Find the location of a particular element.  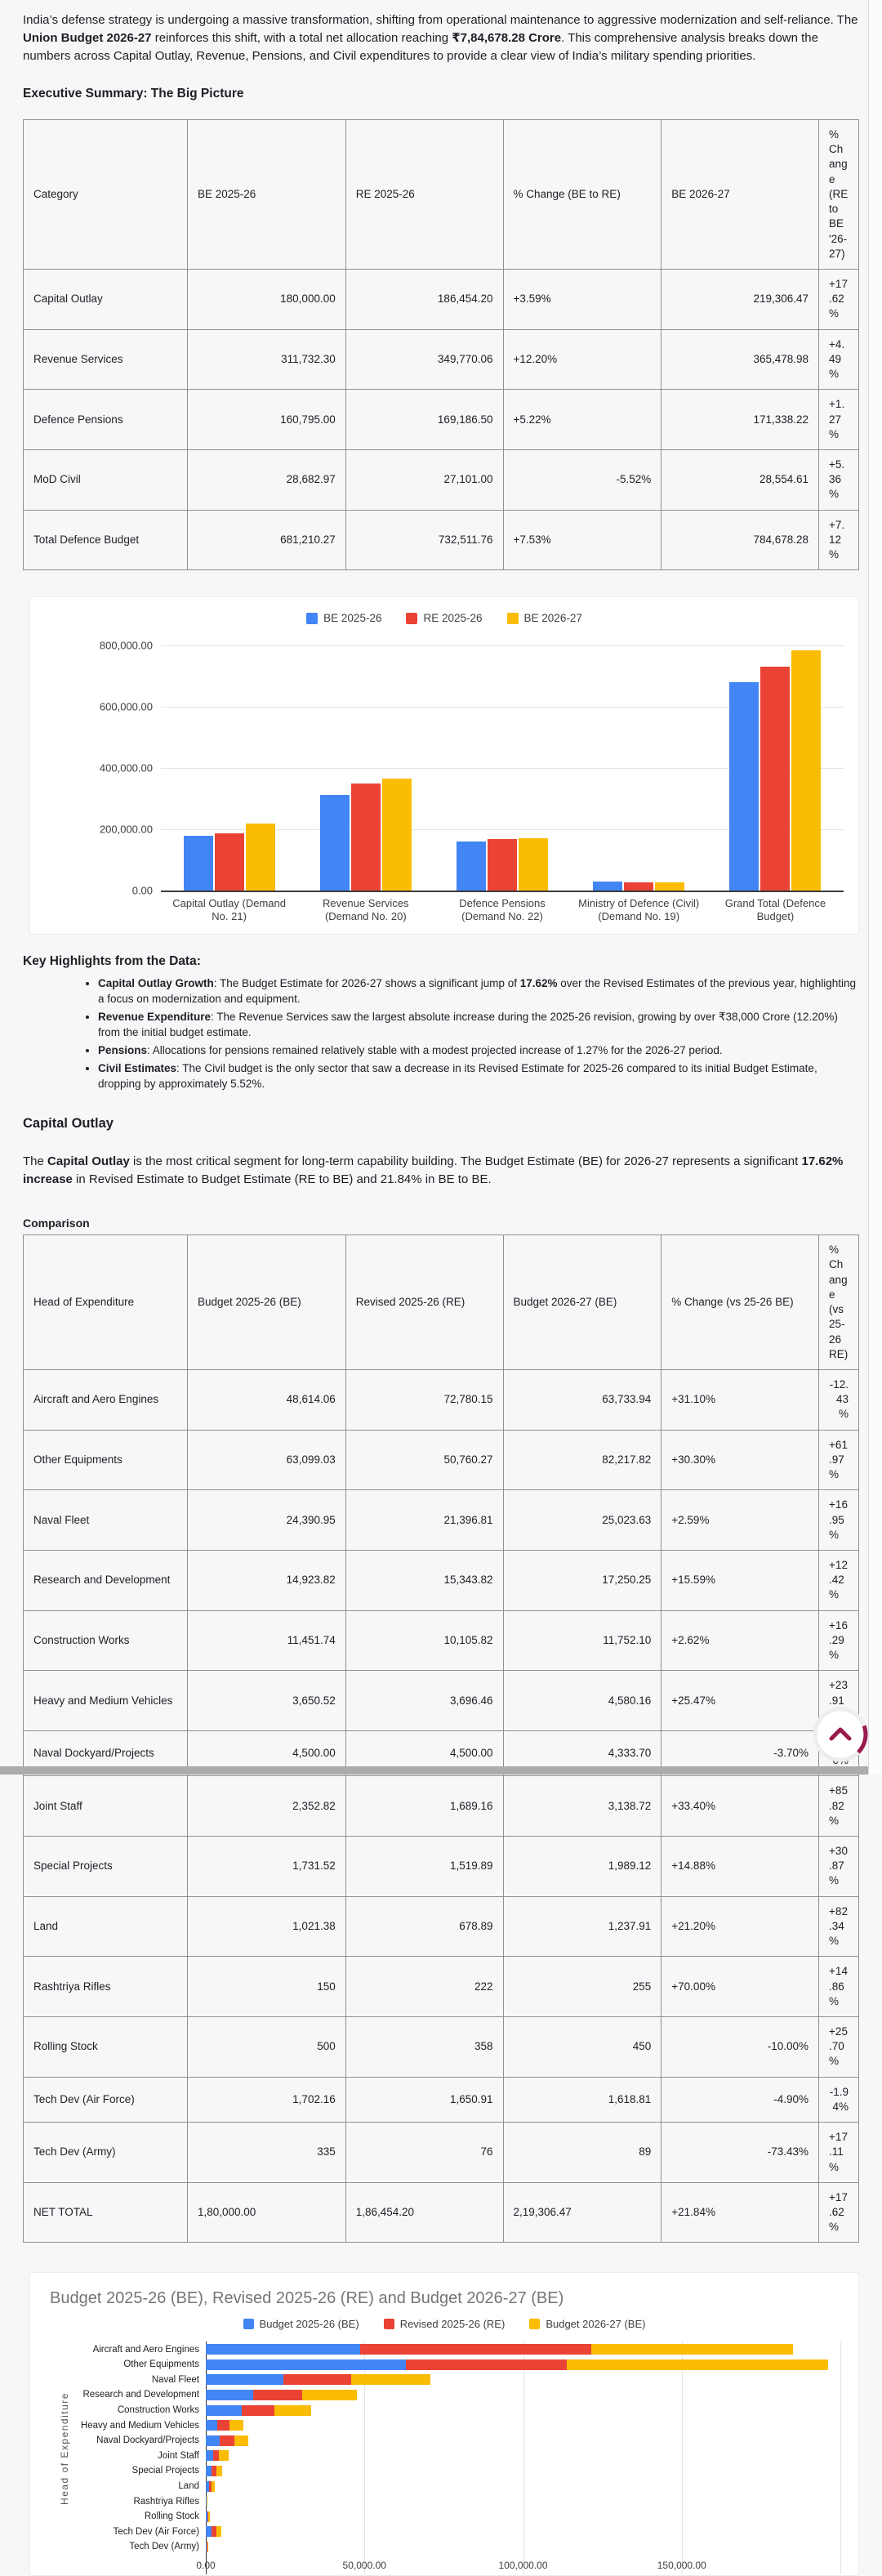

legend-item: BE 2025-26 is located at coordinates (343, 618).